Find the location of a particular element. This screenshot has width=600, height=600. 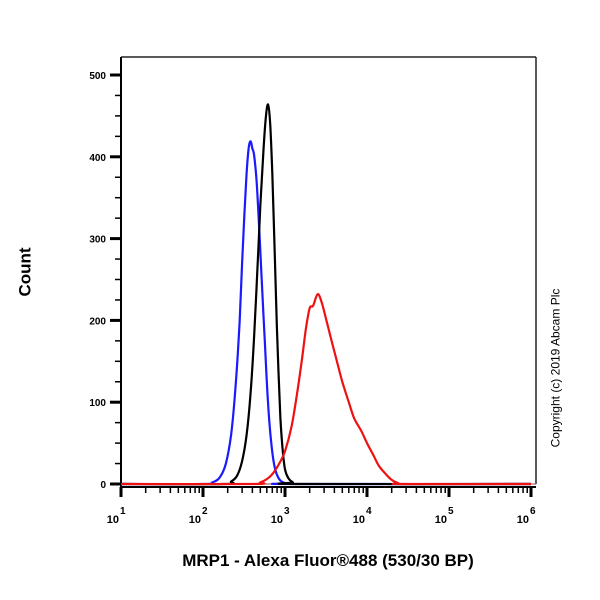

y-tick-label: 400 is located at coordinates (97, 158).